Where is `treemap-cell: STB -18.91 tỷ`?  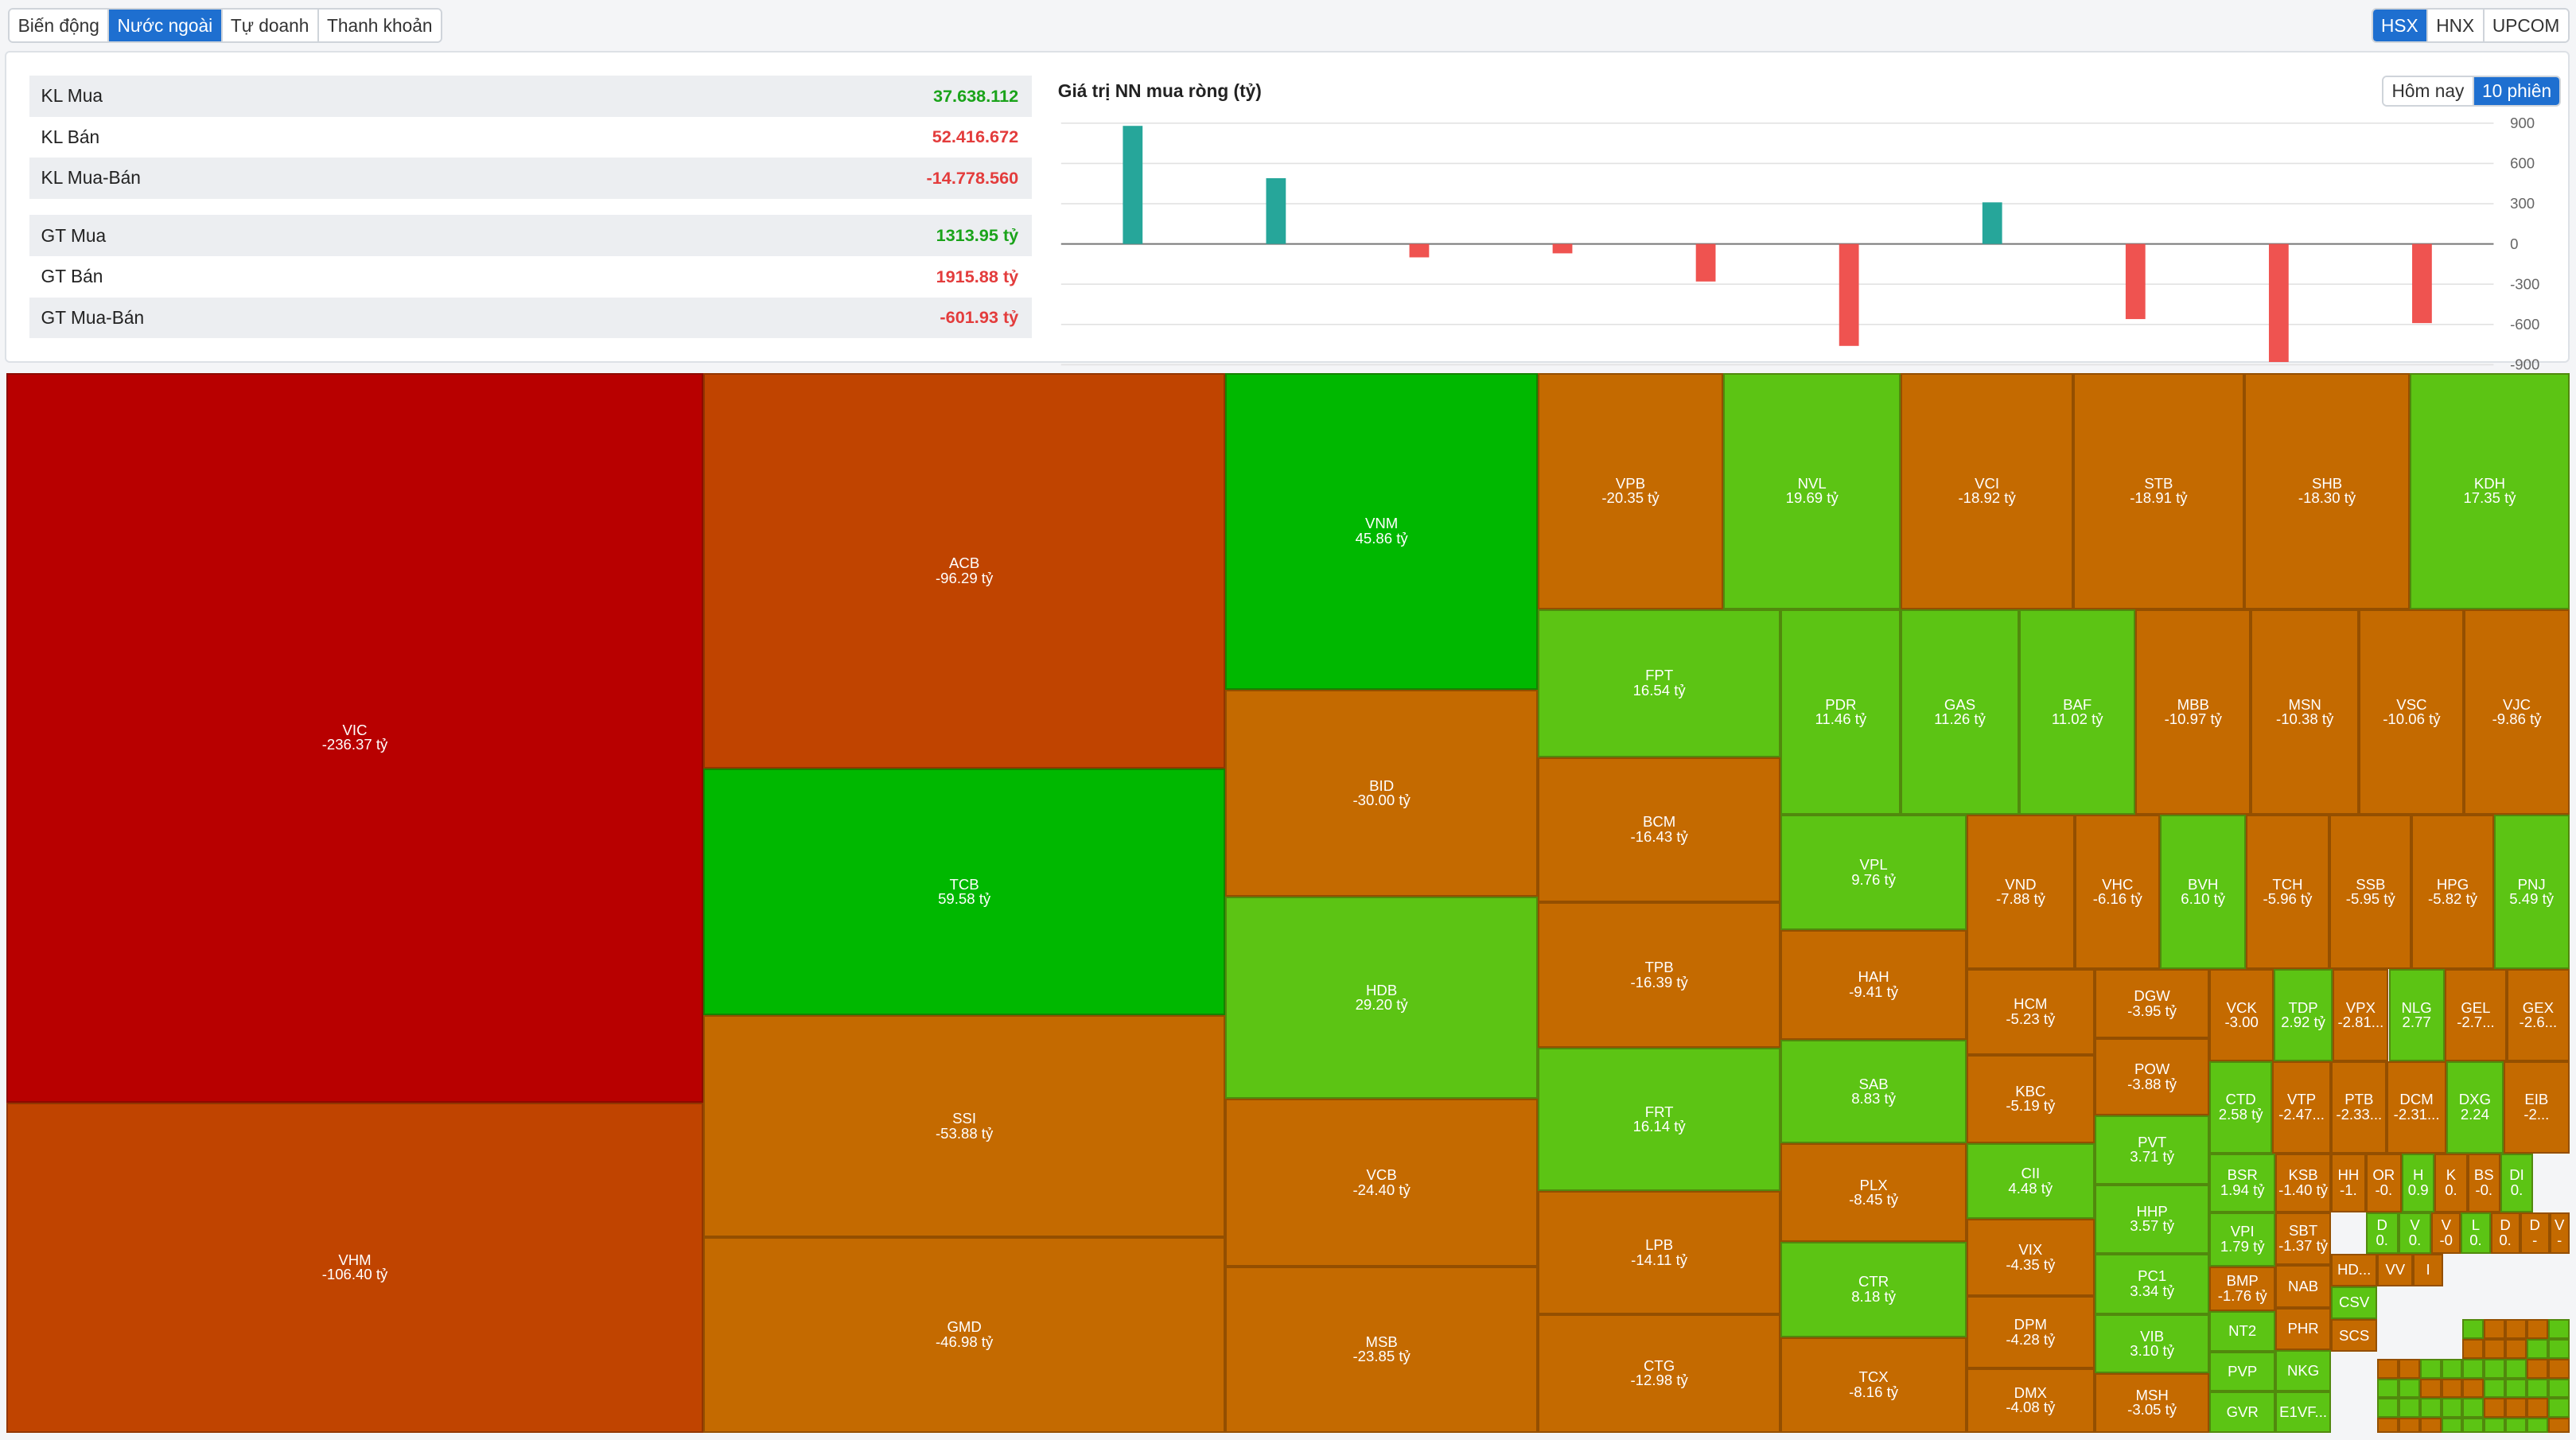
treemap-cell: STB -18.91 tỷ is located at coordinates (2159, 491).